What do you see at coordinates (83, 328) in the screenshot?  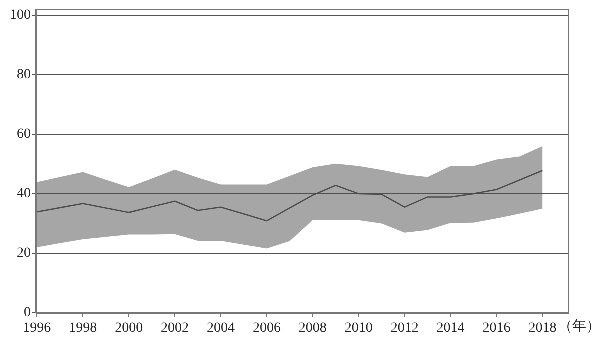 I see `x-tick-label: 1998` at bounding box center [83, 328].